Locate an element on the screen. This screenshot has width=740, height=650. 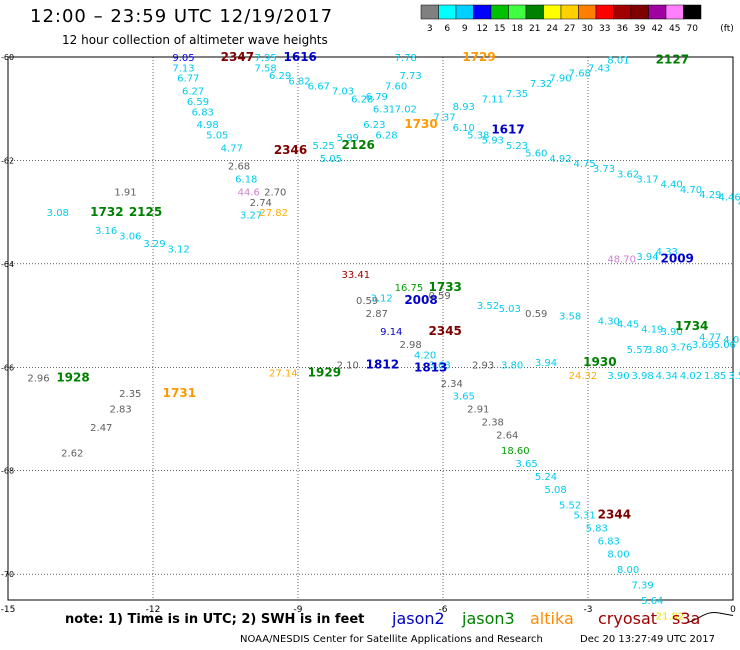
wave-height-label: 44.6 is located at coordinates (249, 192).